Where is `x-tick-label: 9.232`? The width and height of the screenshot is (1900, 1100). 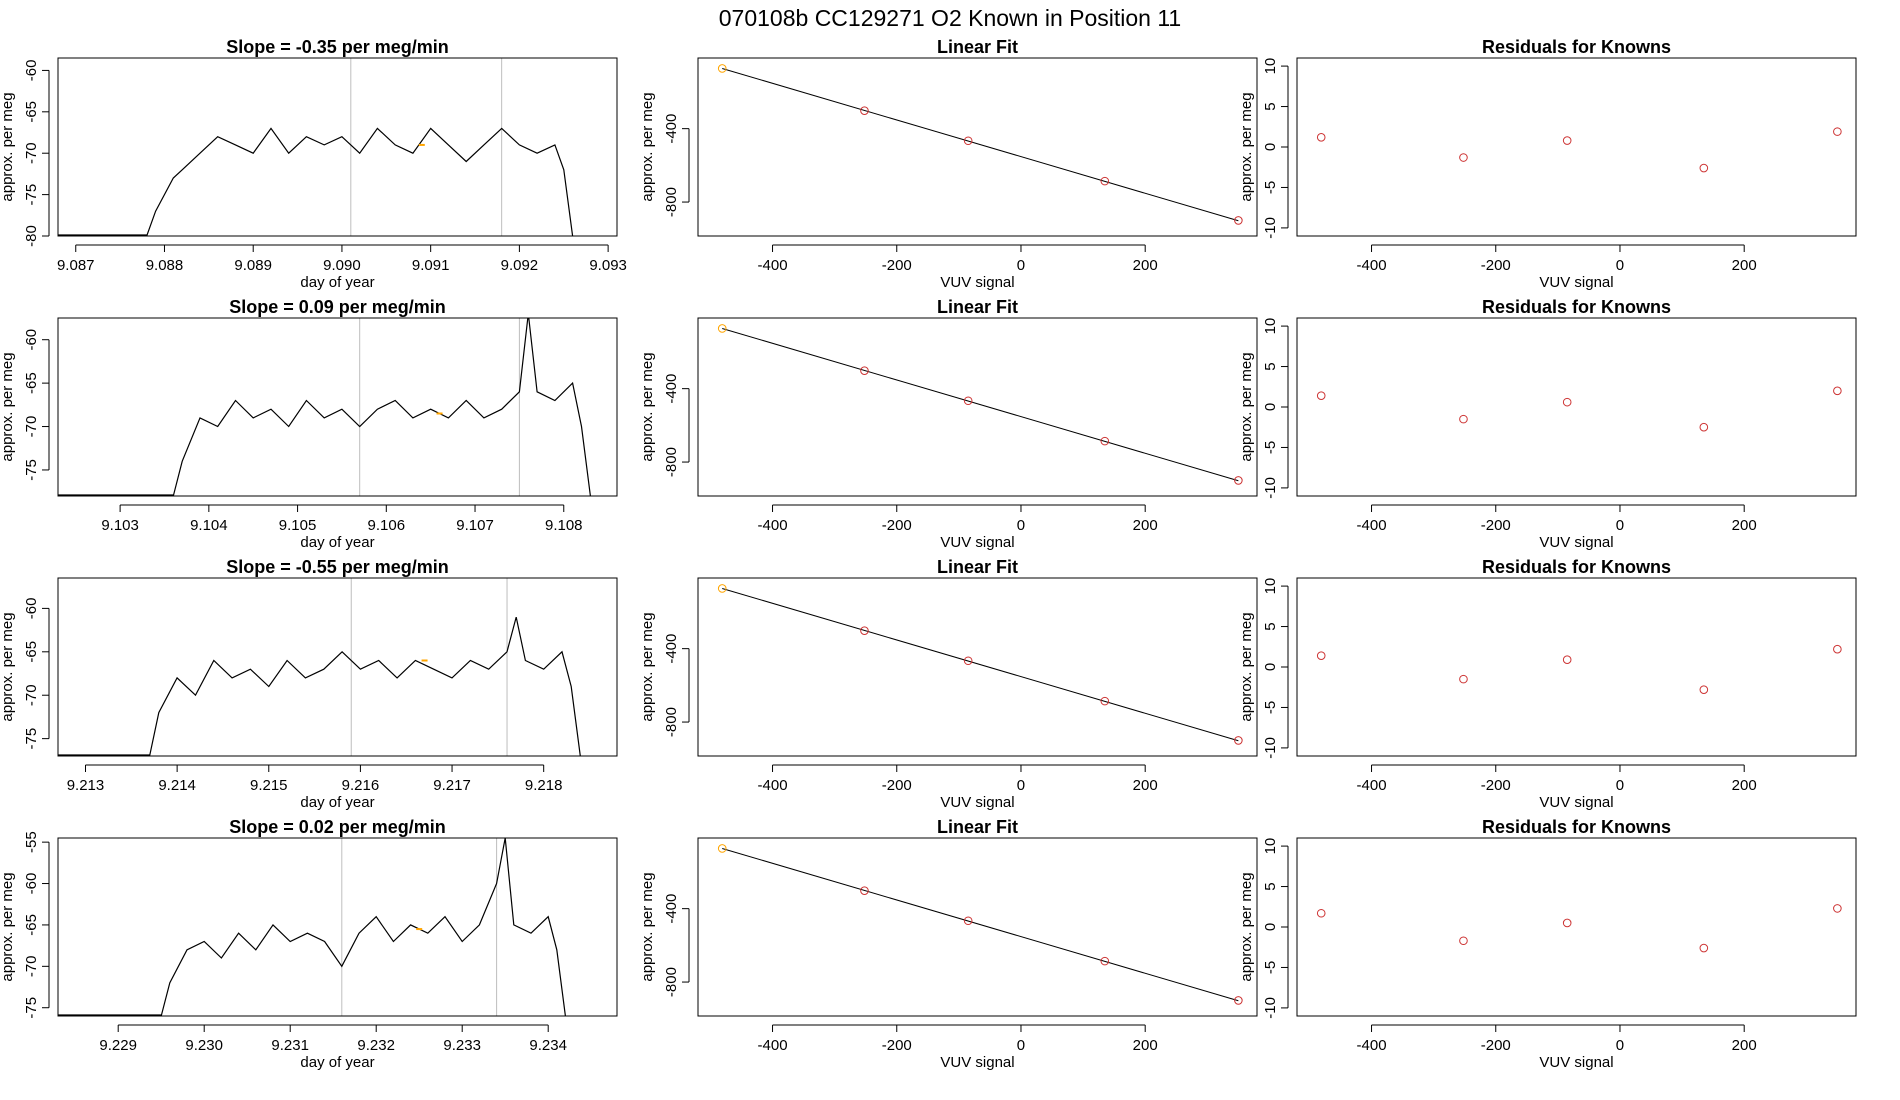 x-tick-label: 9.232 is located at coordinates (376, 1045).